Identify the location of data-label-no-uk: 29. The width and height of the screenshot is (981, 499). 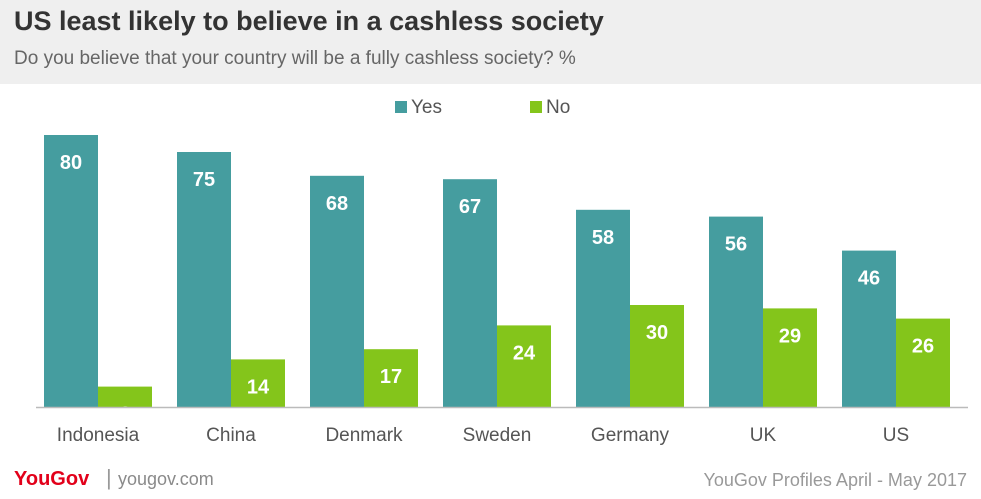
(790, 336).